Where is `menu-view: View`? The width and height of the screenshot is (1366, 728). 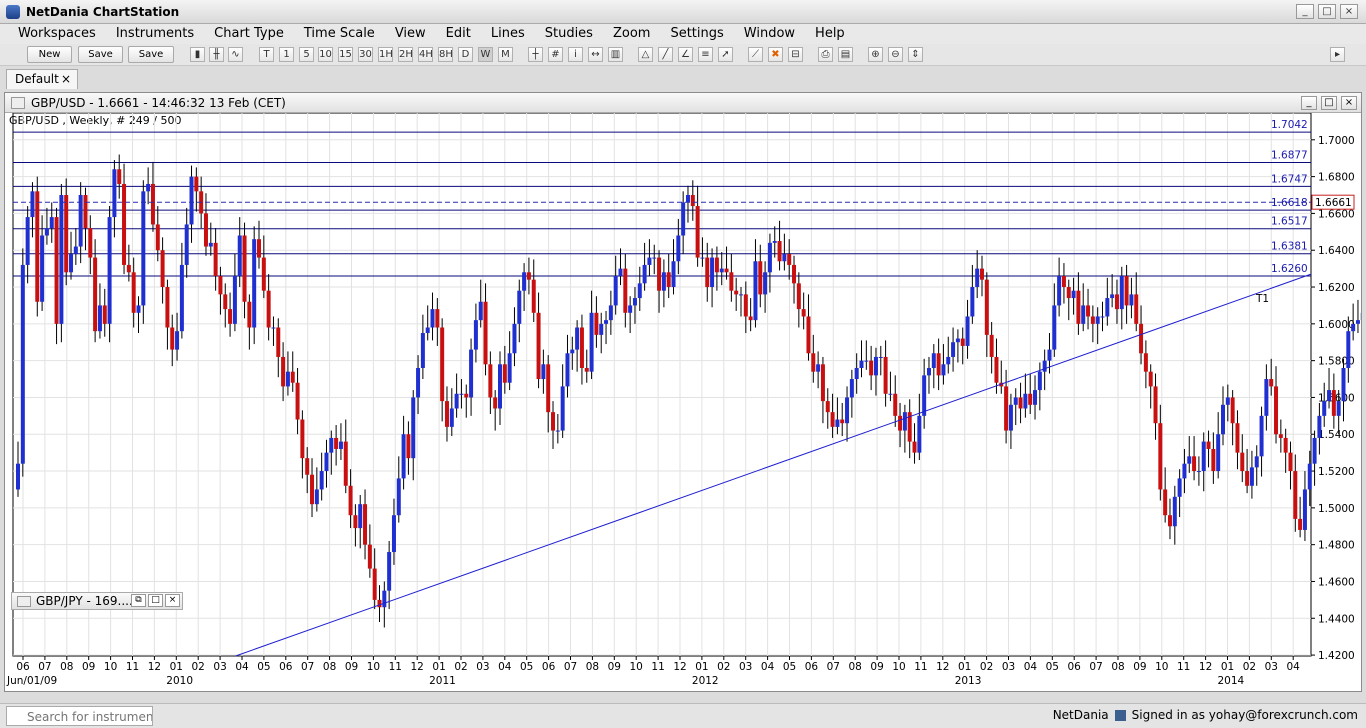 menu-view: View is located at coordinates (410, 33).